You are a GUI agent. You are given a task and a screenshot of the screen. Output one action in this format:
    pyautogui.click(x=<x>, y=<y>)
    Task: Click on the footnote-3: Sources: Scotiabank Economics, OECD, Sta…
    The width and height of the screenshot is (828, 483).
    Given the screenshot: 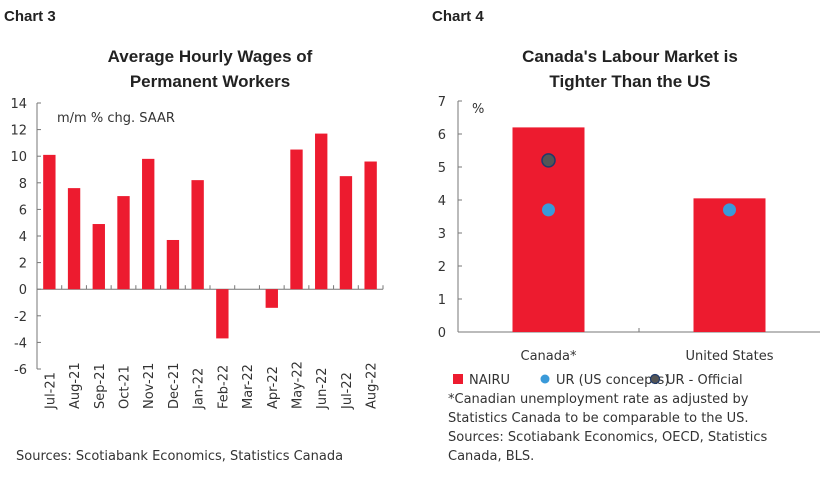 What is the action you would take?
    pyautogui.click(x=608, y=437)
    